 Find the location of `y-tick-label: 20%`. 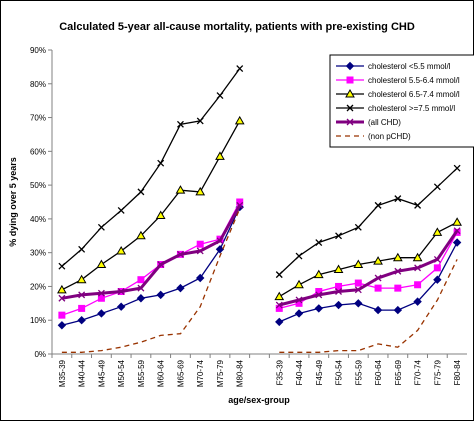

y-tick-label: 20% is located at coordinates (38, 286).